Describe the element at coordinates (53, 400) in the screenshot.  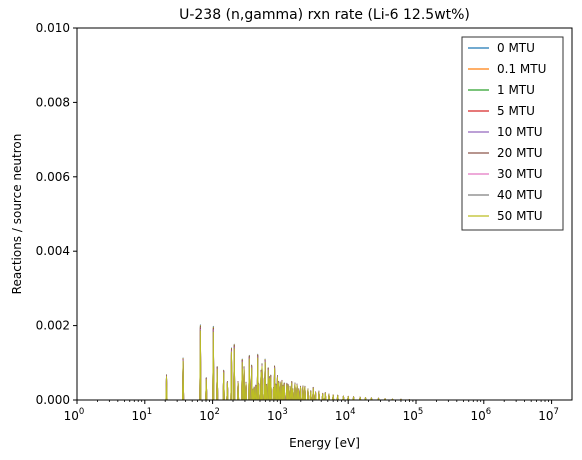
I see `y-tick-label: 0.000` at that location.